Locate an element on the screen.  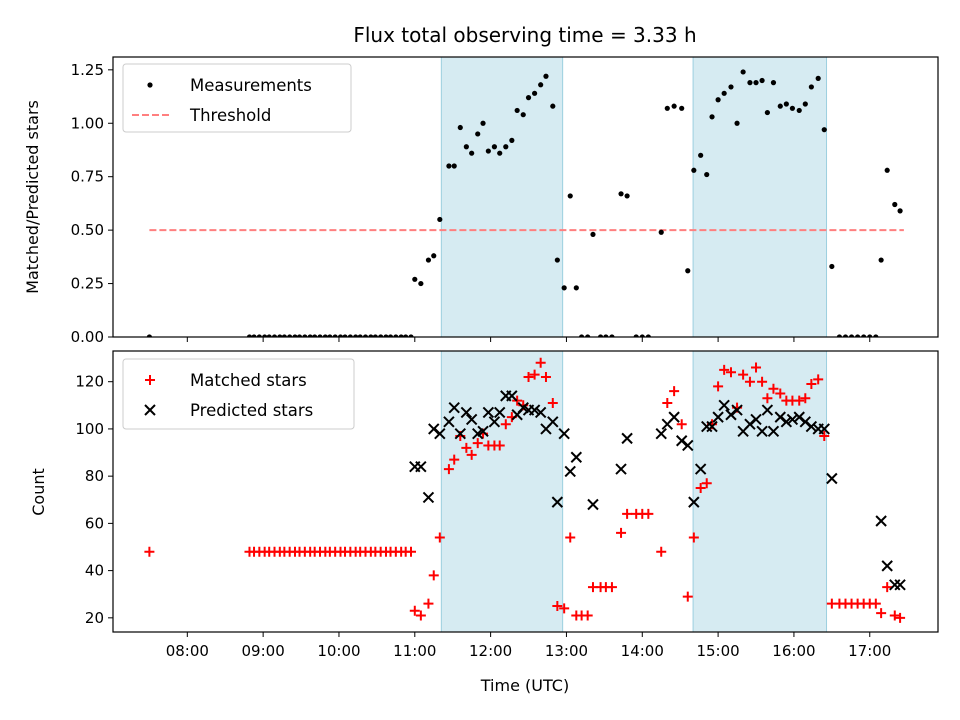
bottom-y-tick-label: 40 is located at coordinates (94, 571).